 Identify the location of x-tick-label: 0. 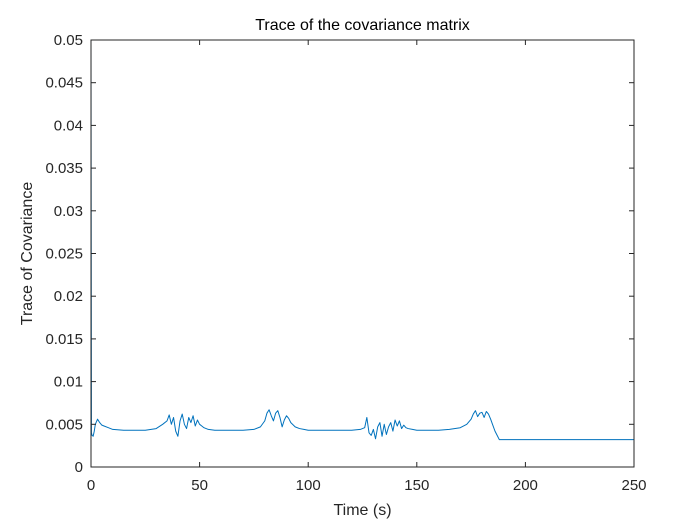
(91, 485).